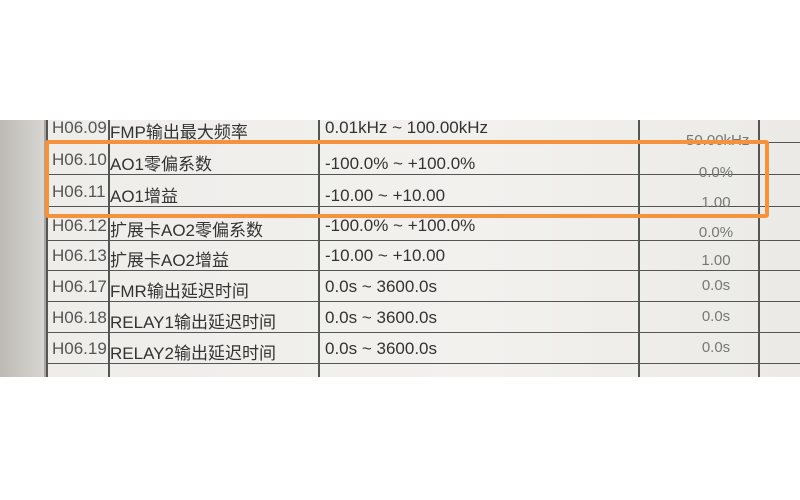  What do you see at coordinates (79, 348) in the screenshot?
I see `param-code: H06.19` at bounding box center [79, 348].